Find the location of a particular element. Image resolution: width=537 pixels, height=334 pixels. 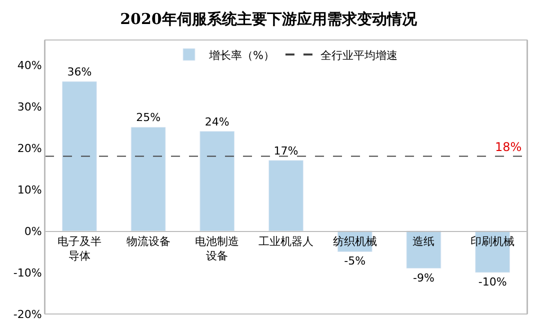

x-tick-label: 电子及半导体 is located at coordinates (79, 248).